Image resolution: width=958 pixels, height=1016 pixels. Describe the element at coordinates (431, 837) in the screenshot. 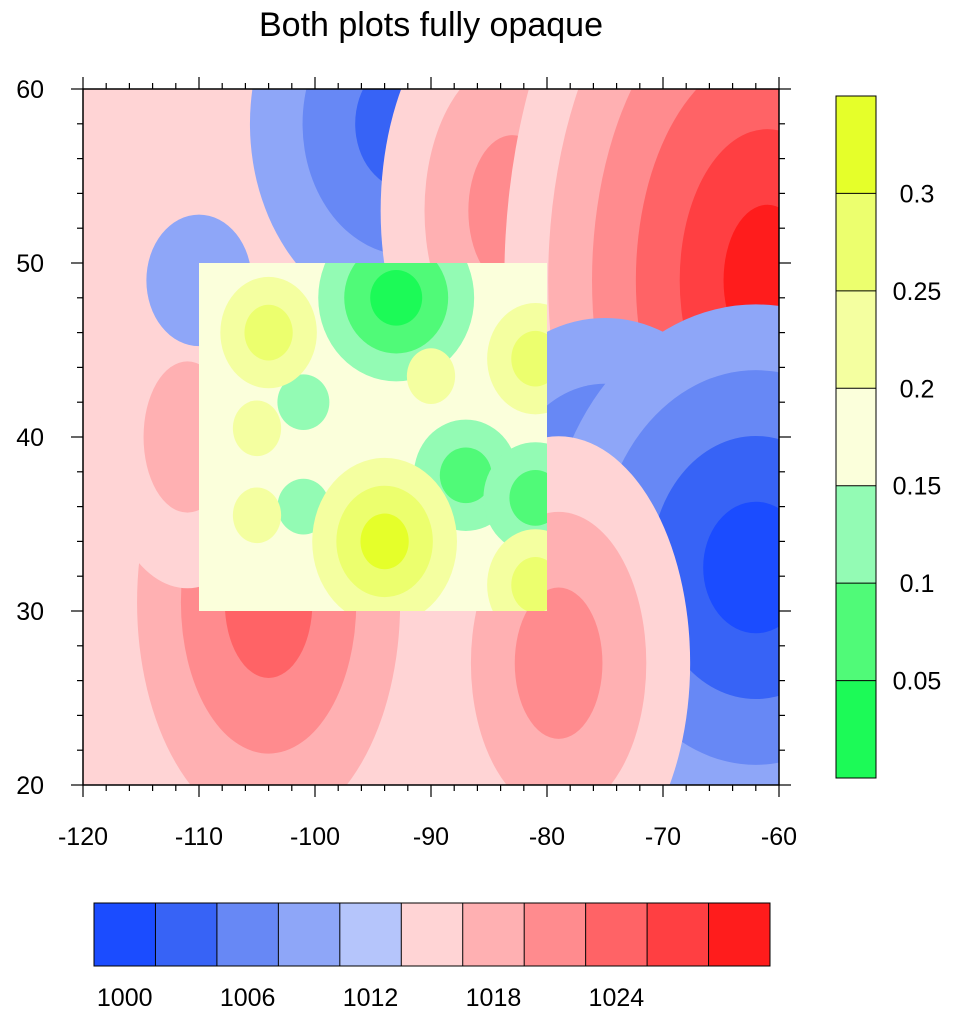

I see `x-tick-label: -90` at that location.